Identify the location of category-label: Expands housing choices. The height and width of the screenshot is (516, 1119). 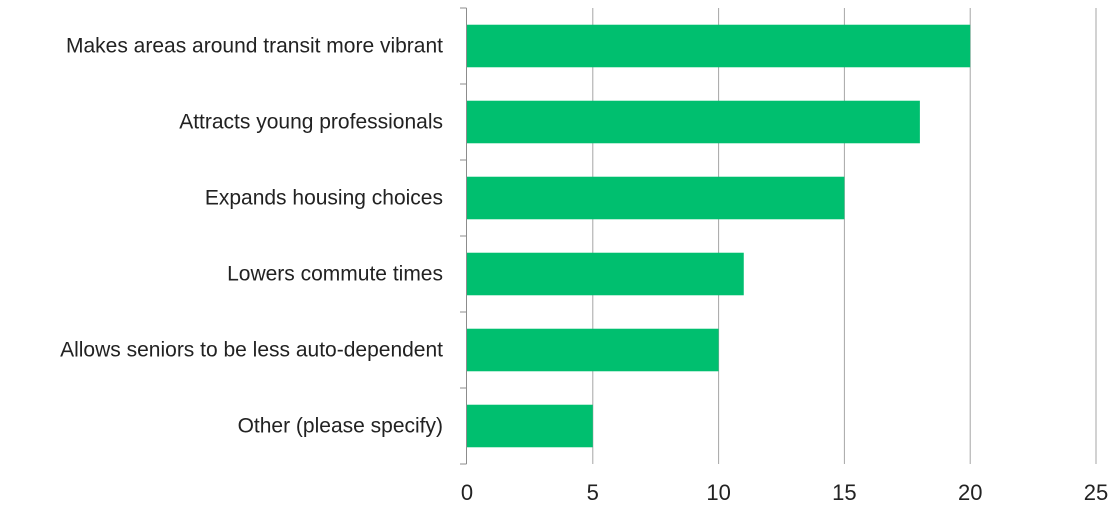
(324, 198).